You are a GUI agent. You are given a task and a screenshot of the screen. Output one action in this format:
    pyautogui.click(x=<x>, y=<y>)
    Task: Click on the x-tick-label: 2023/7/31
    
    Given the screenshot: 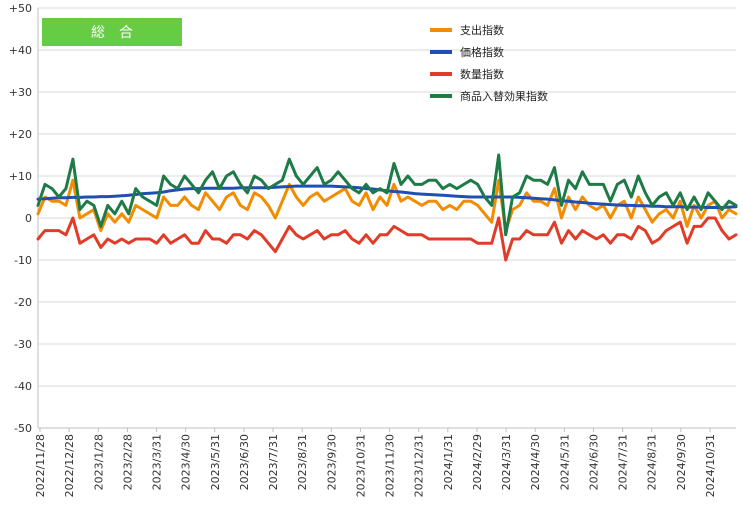 What is the action you would take?
    pyautogui.click(x=273, y=462)
    